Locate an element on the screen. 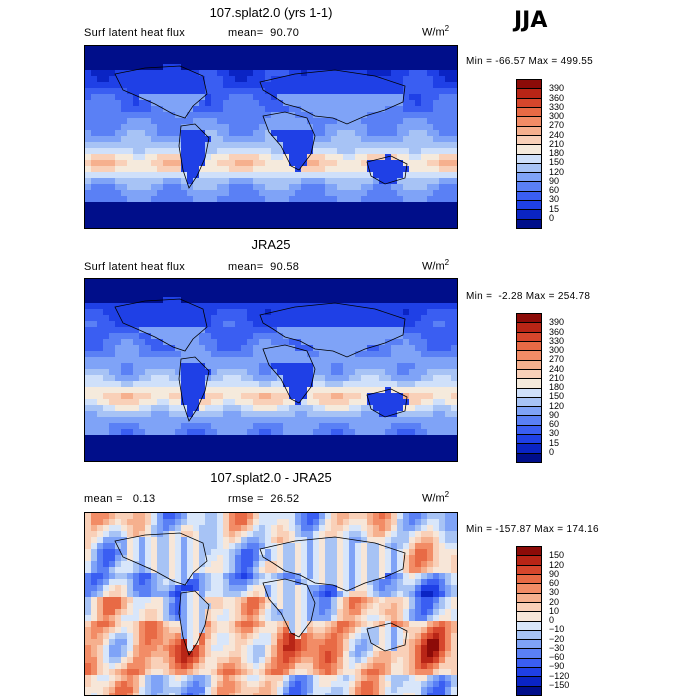  colorbar-tick-label: 240 is located at coordinates (557, 368).